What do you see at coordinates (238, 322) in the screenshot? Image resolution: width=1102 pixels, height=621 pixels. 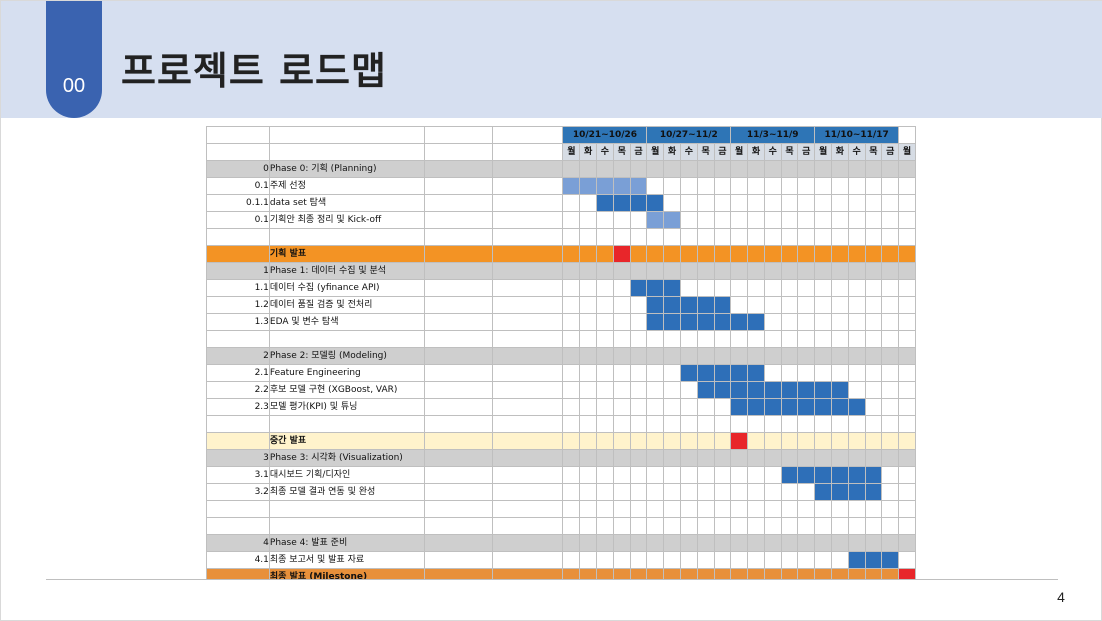 I see `task-id: 1.3` at bounding box center [238, 322].